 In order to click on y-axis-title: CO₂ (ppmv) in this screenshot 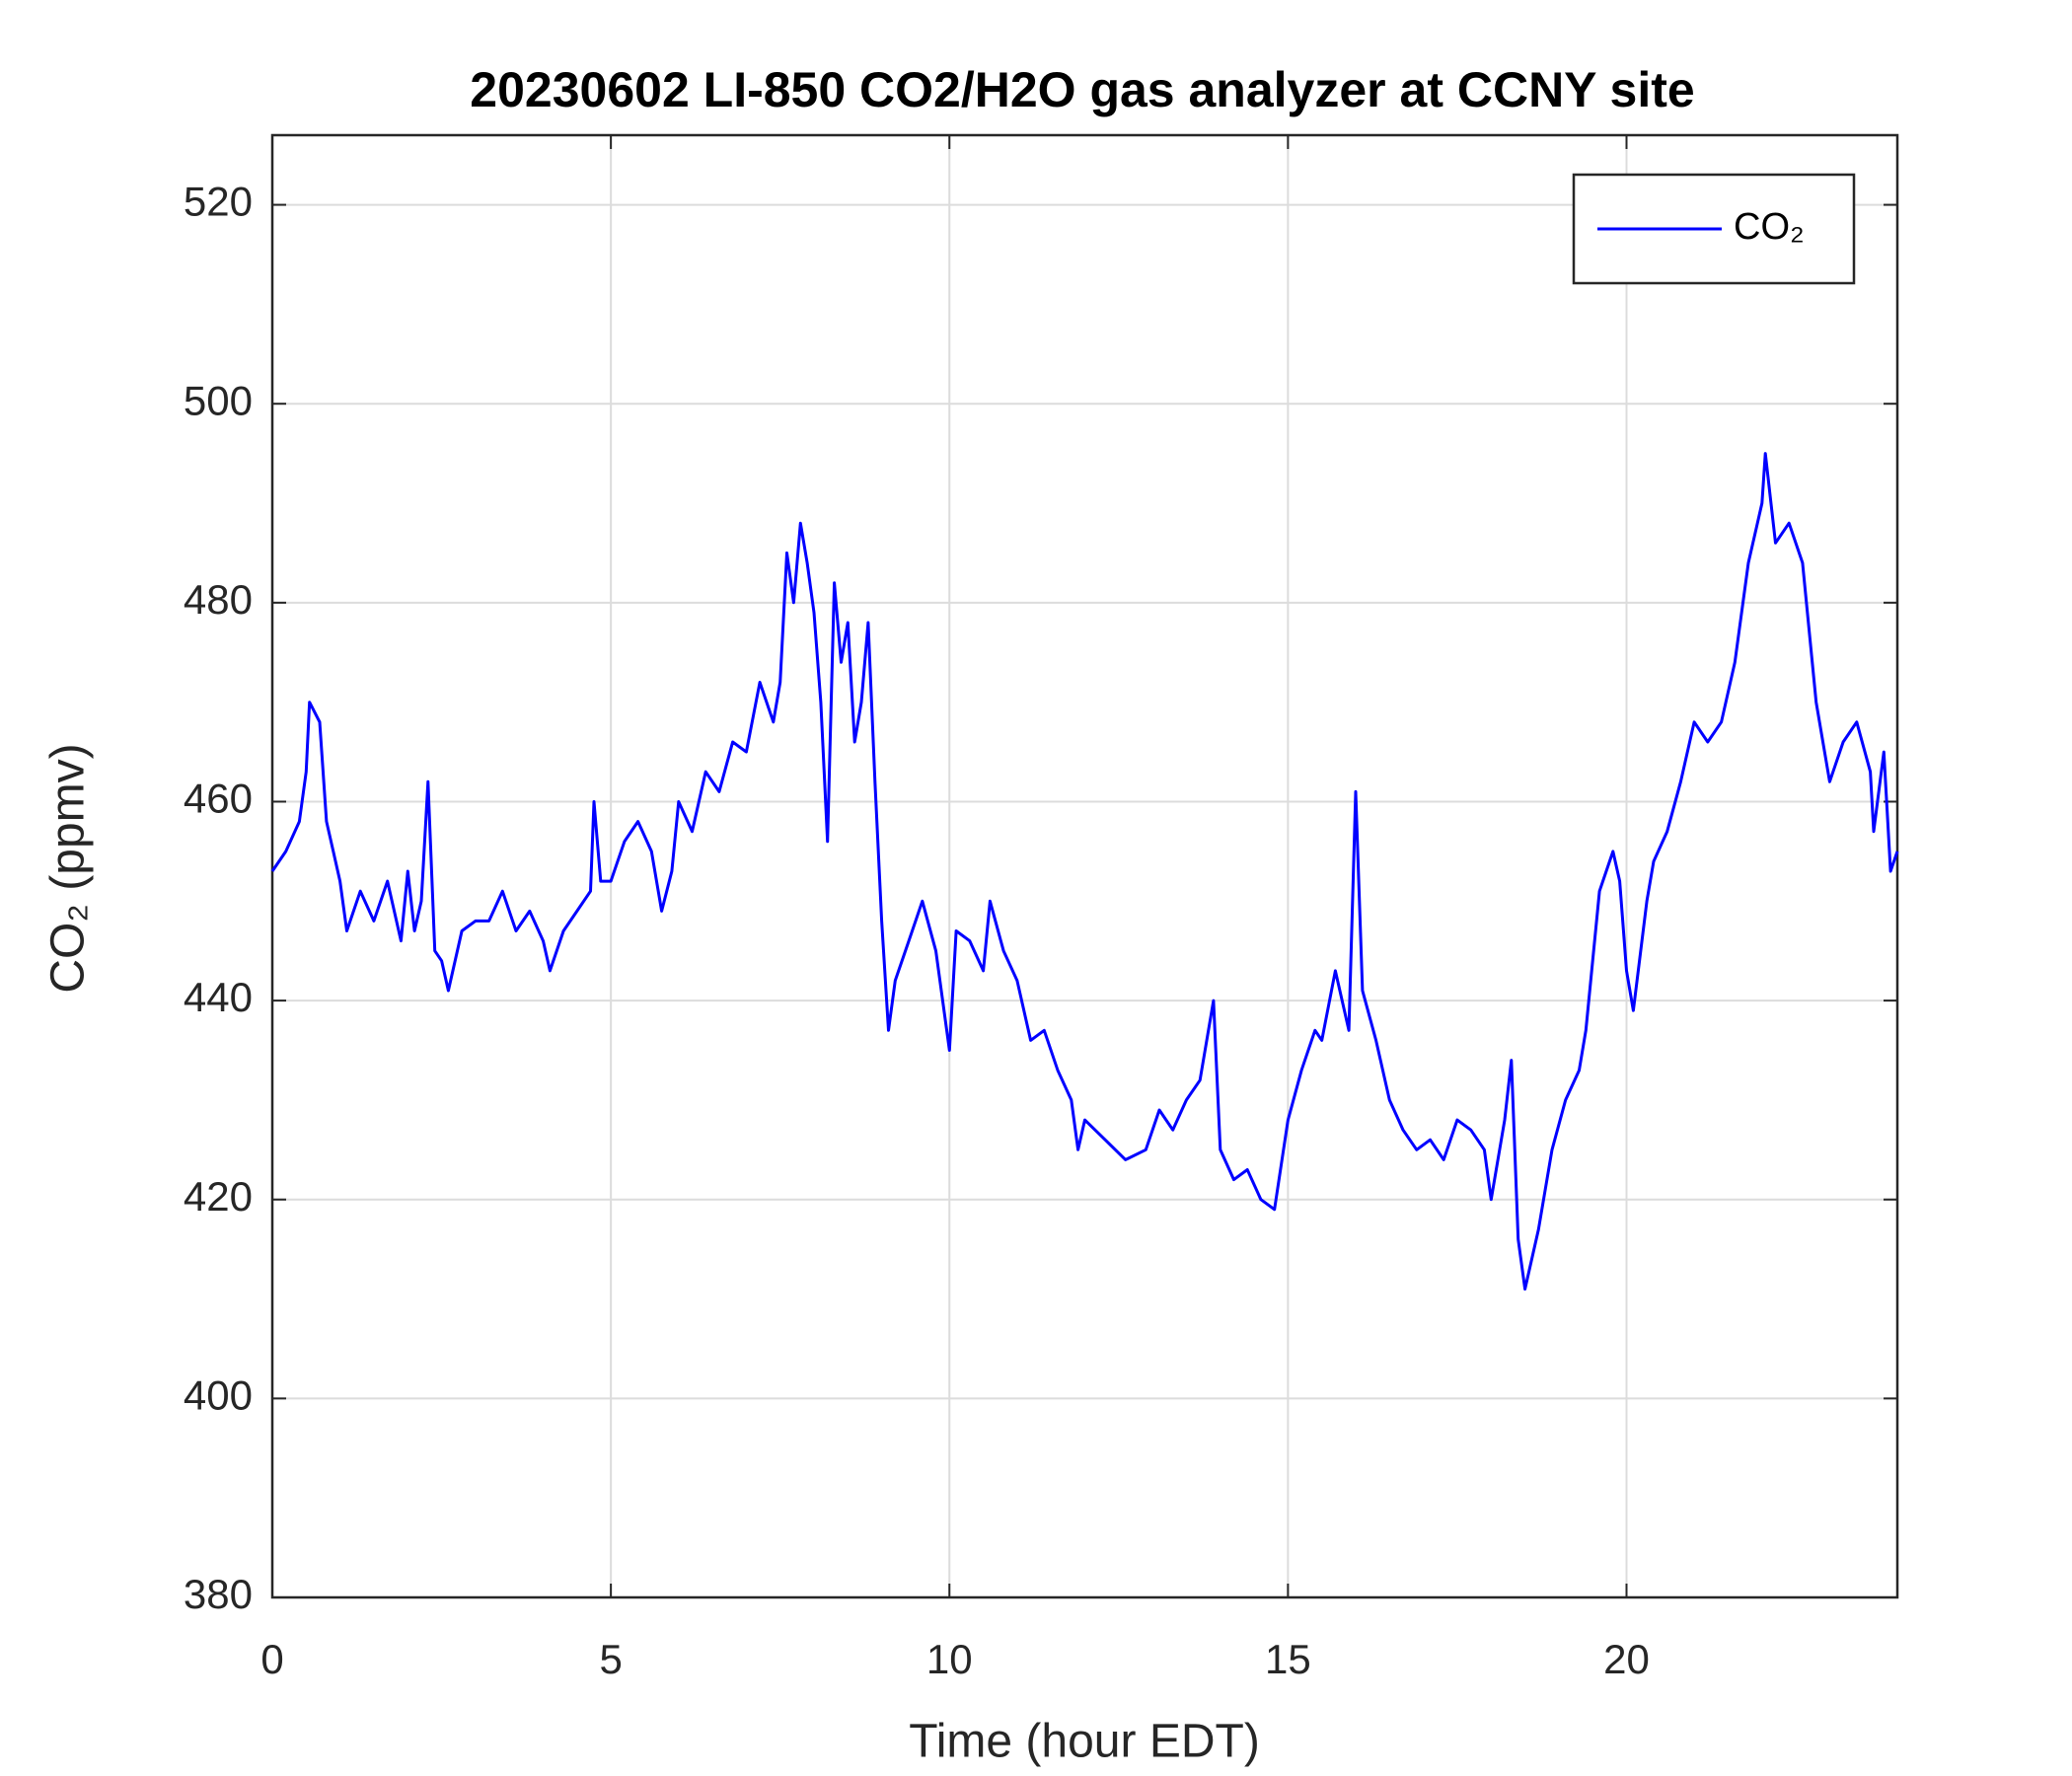, I will do `click(68, 868)`.